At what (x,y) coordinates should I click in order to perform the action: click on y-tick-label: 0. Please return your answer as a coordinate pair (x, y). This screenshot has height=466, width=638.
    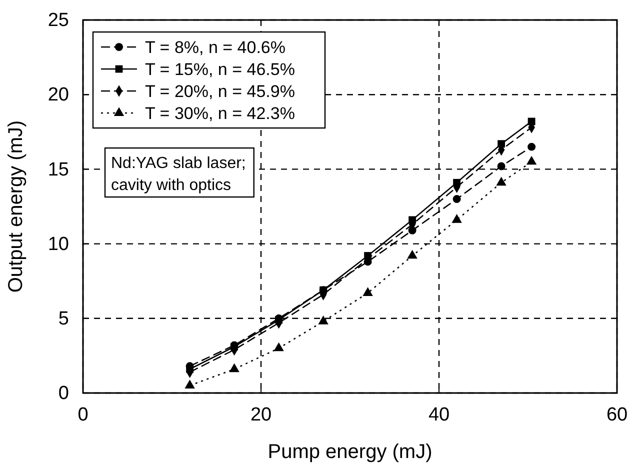
    Looking at the image, I should click on (63, 393).